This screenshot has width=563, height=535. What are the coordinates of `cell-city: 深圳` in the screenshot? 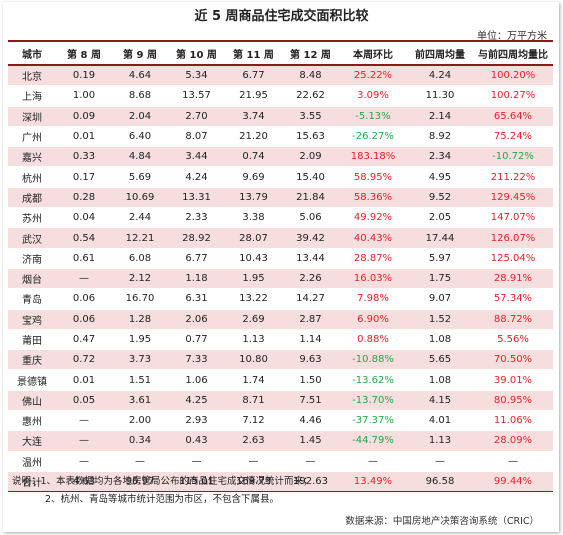 It's located at (32, 116).